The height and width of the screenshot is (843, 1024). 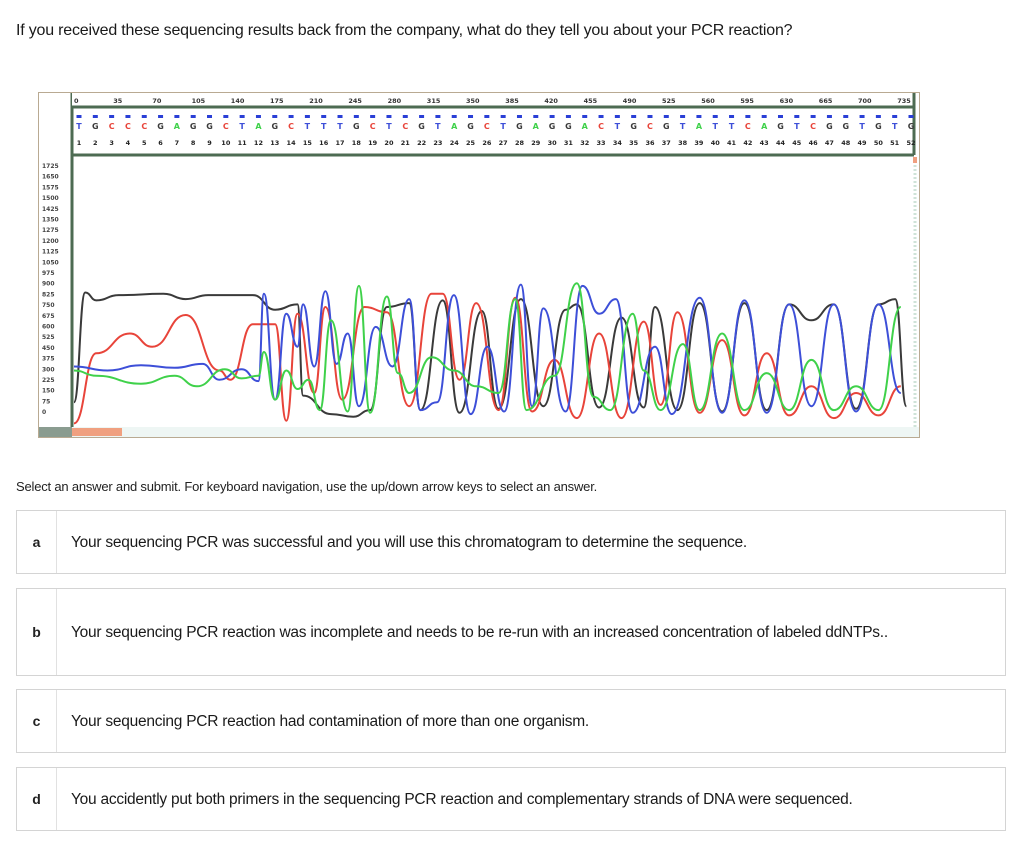 What do you see at coordinates (487, 143) in the screenshot?
I see `base-number: 26` at bounding box center [487, 143].